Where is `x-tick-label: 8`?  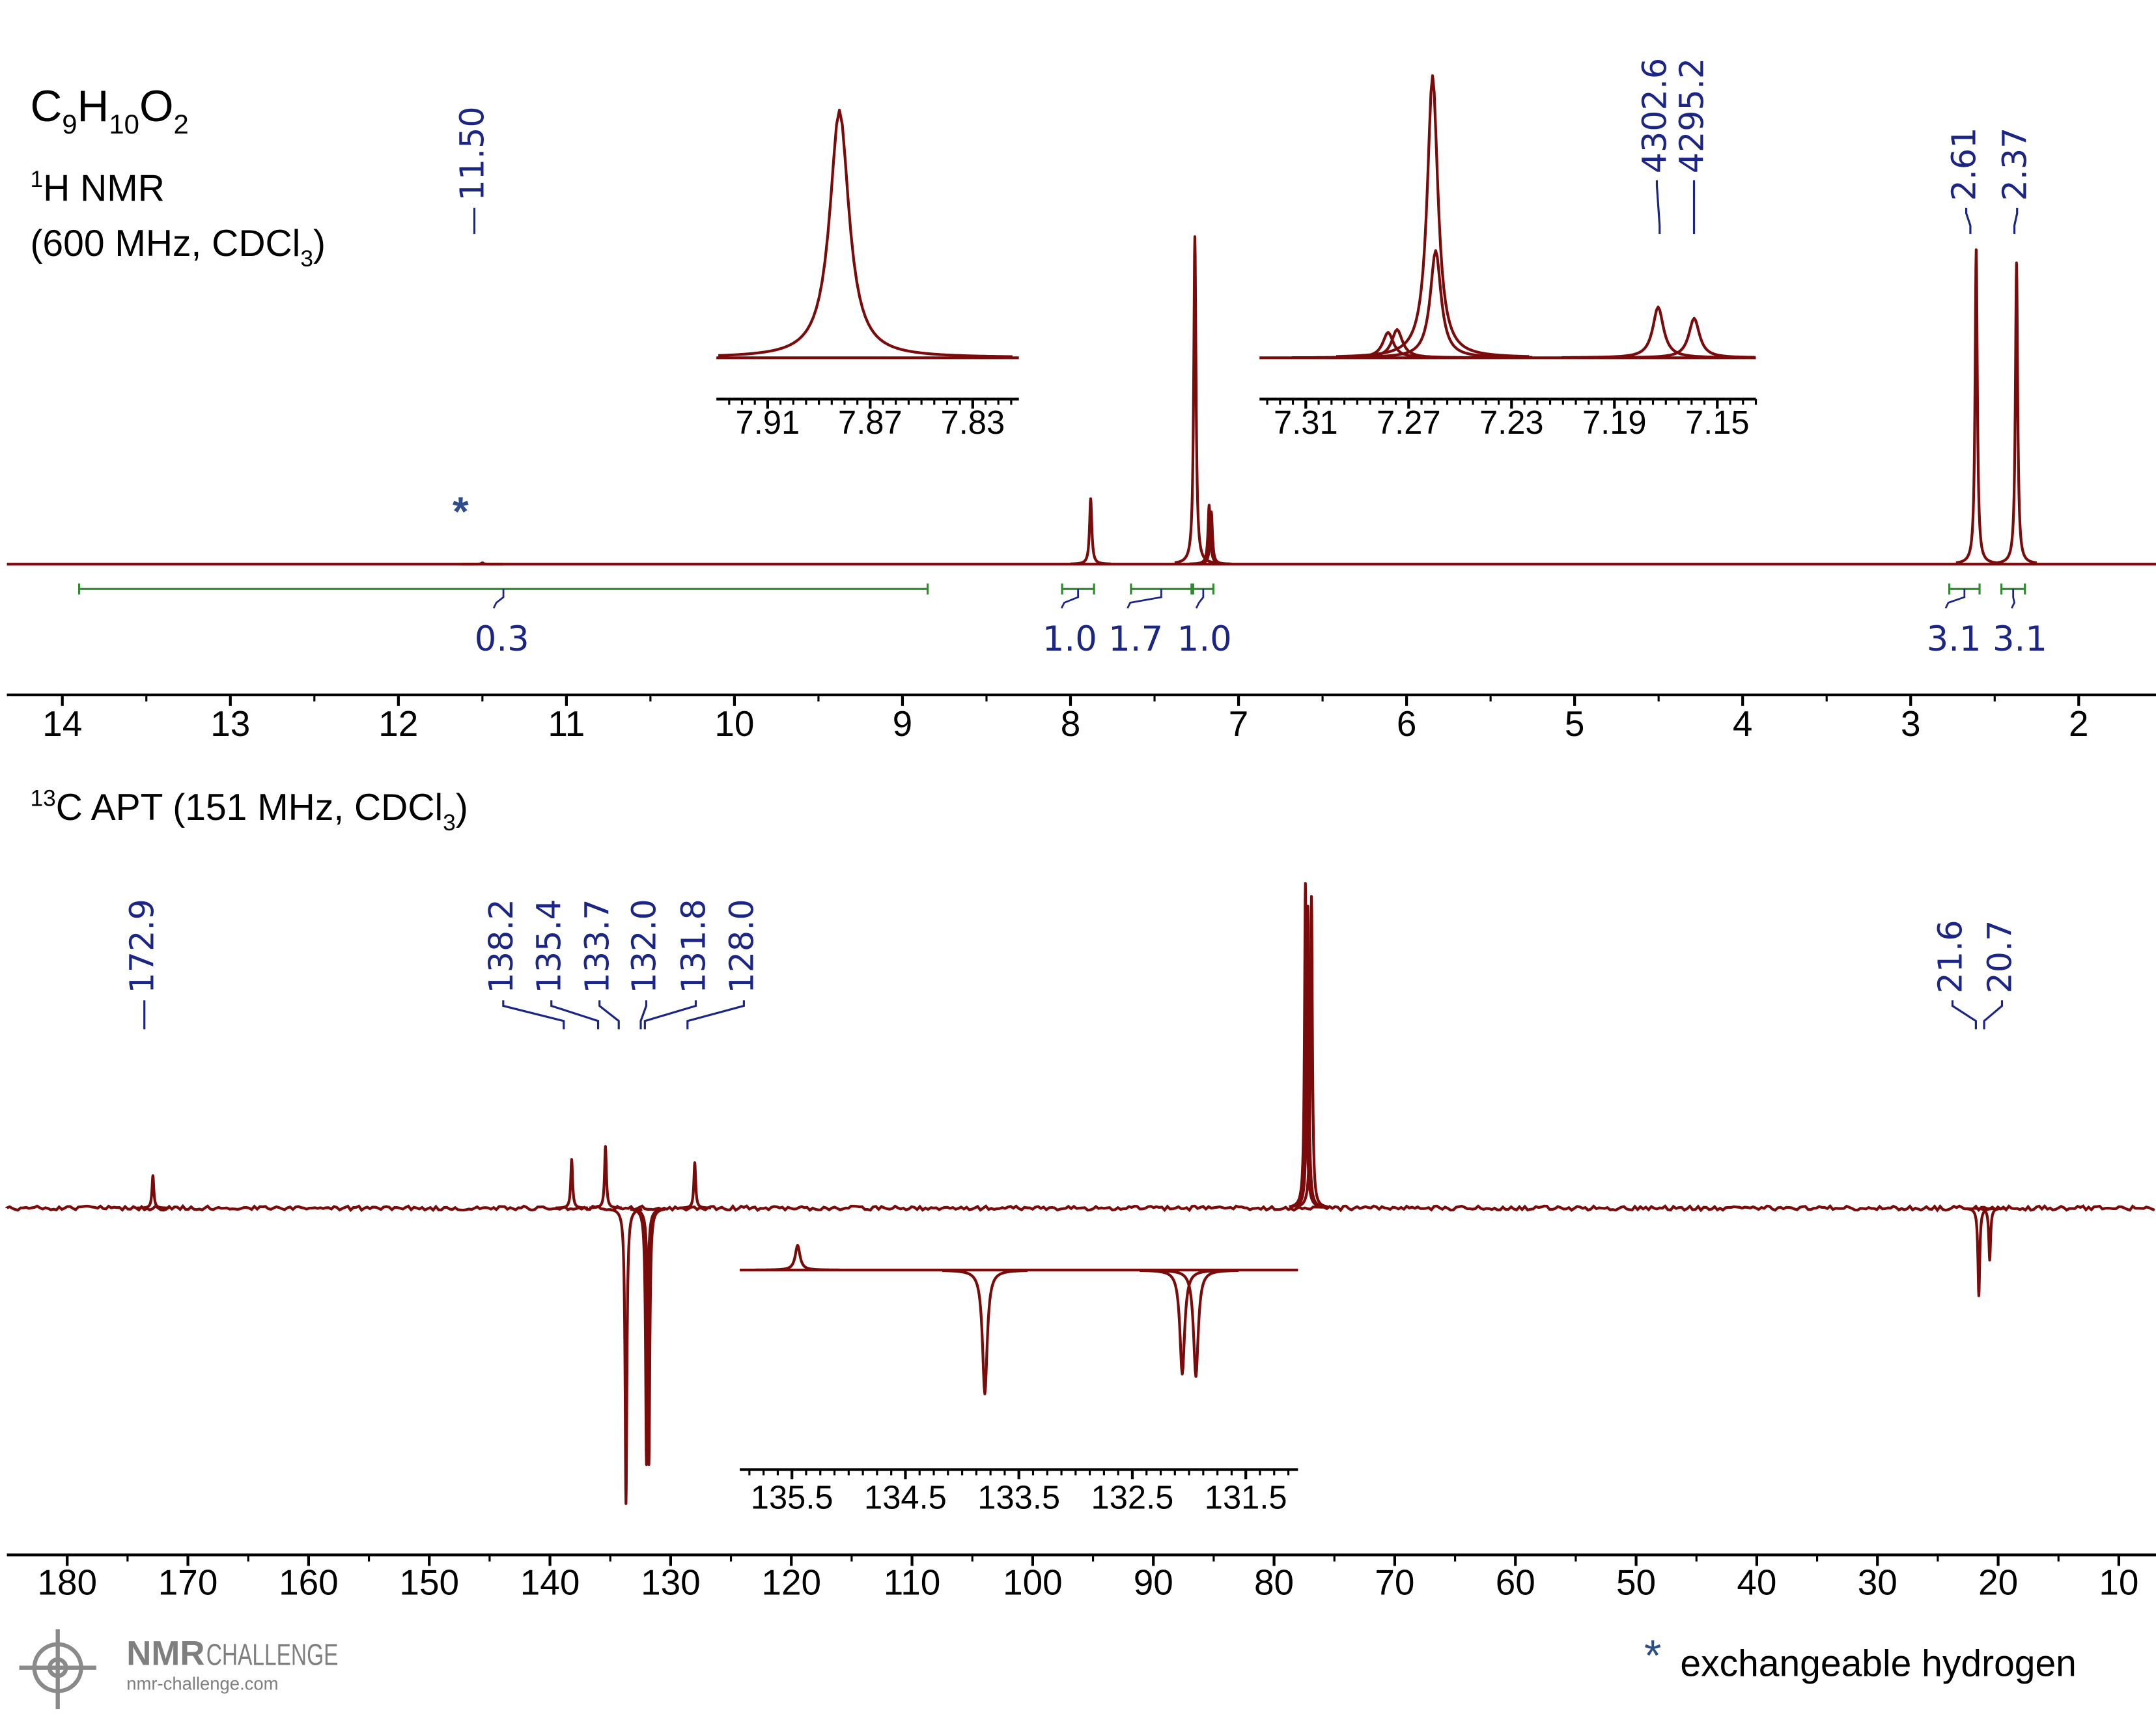
x-tick-label: 8 is located at coordinates (1071, 723).